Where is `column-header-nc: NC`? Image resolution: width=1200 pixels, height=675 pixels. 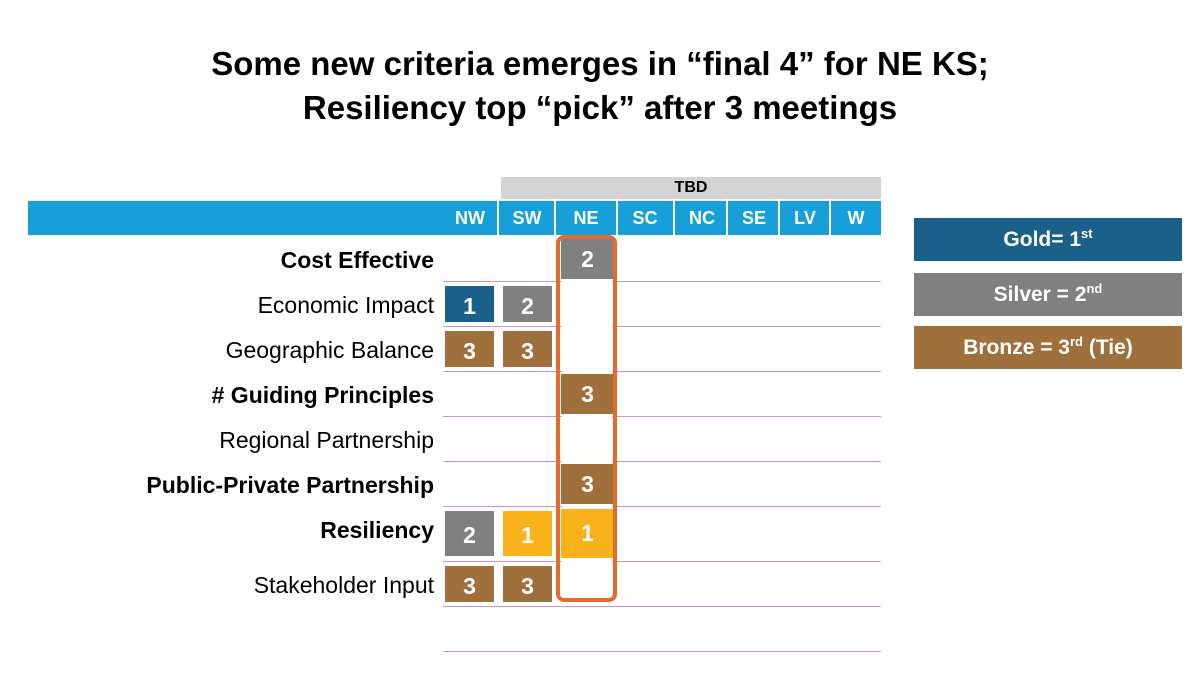
column-header-nc: NC is located at coordinates (702, 218).